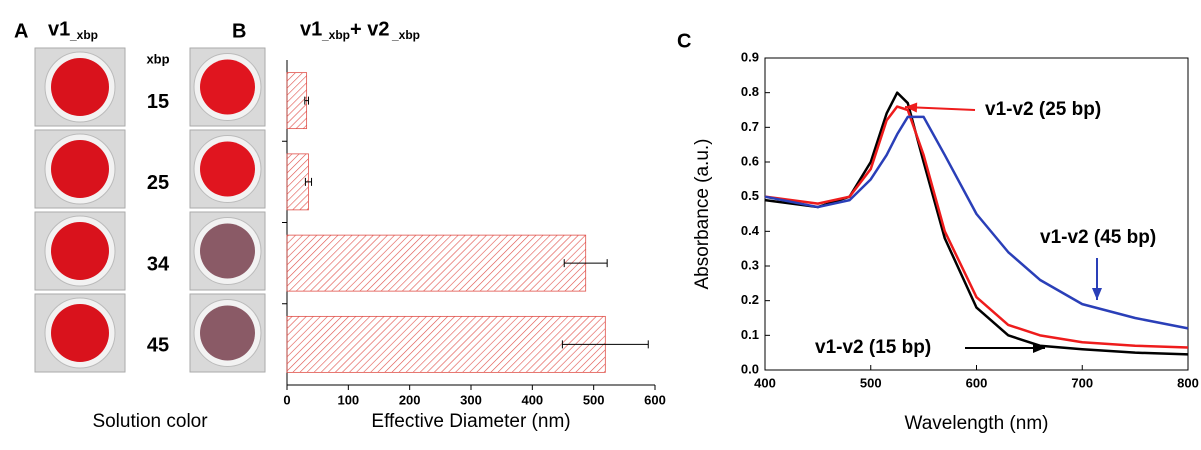  What do you see at coordinates (684, 41) in the screenshot?
I see `panel-label: C` at bounding box center [684, 41].